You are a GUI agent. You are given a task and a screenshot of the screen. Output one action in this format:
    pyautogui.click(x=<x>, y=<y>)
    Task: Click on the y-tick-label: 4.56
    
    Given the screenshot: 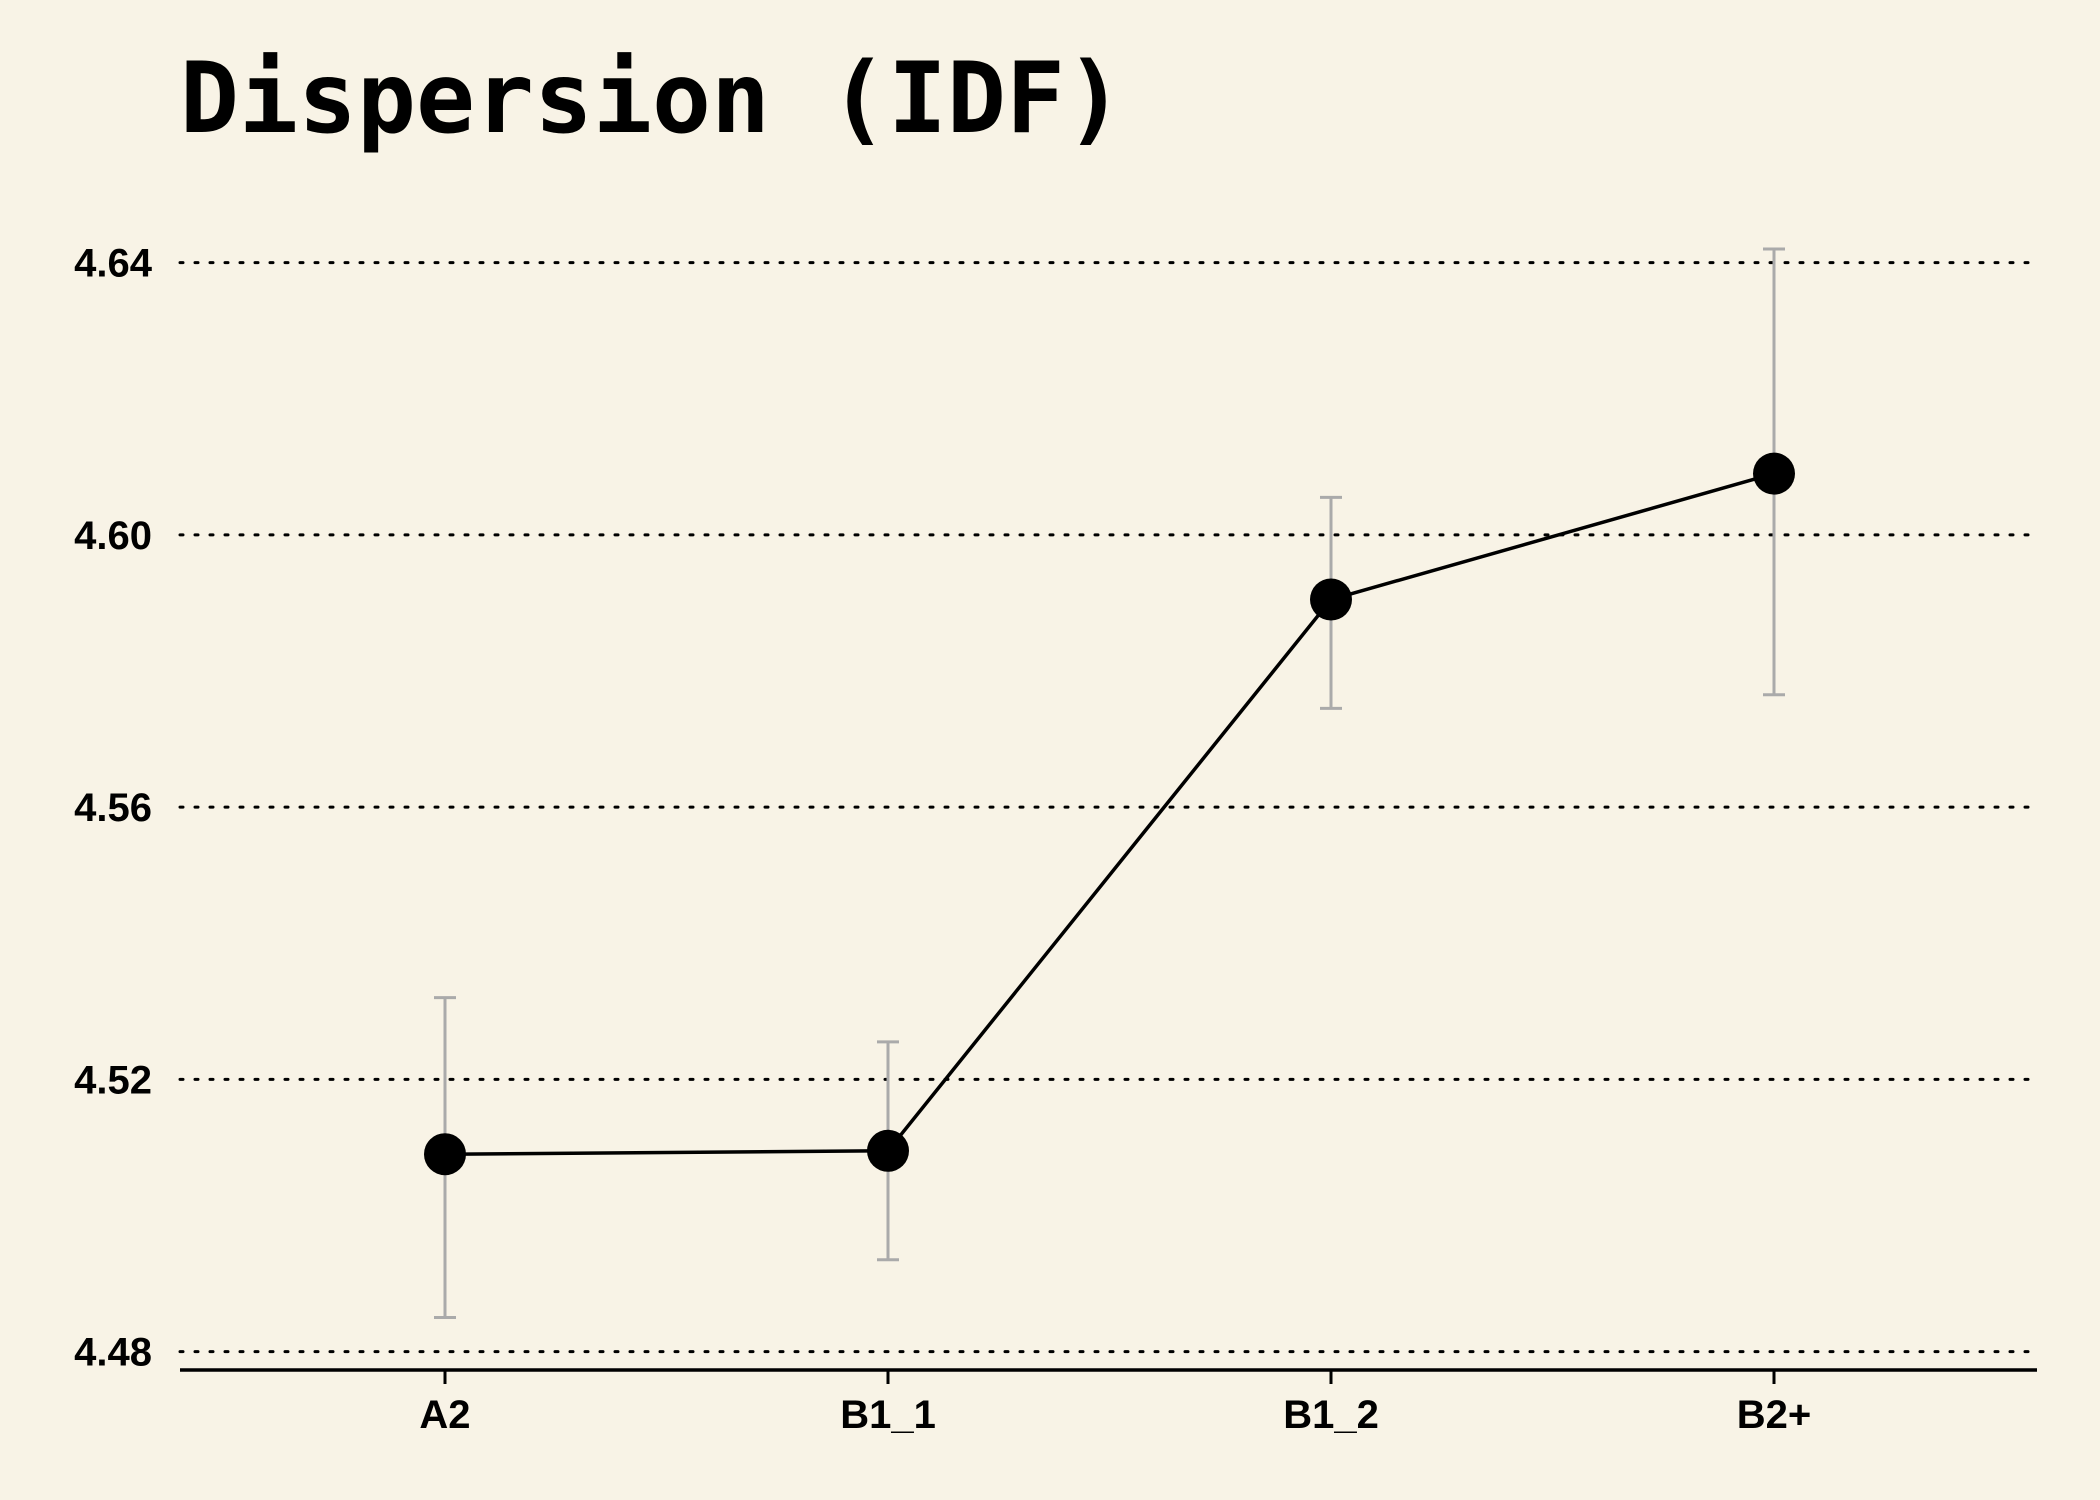 What is the action you would take?
    pyautogui.click(x=113, y=808)
    